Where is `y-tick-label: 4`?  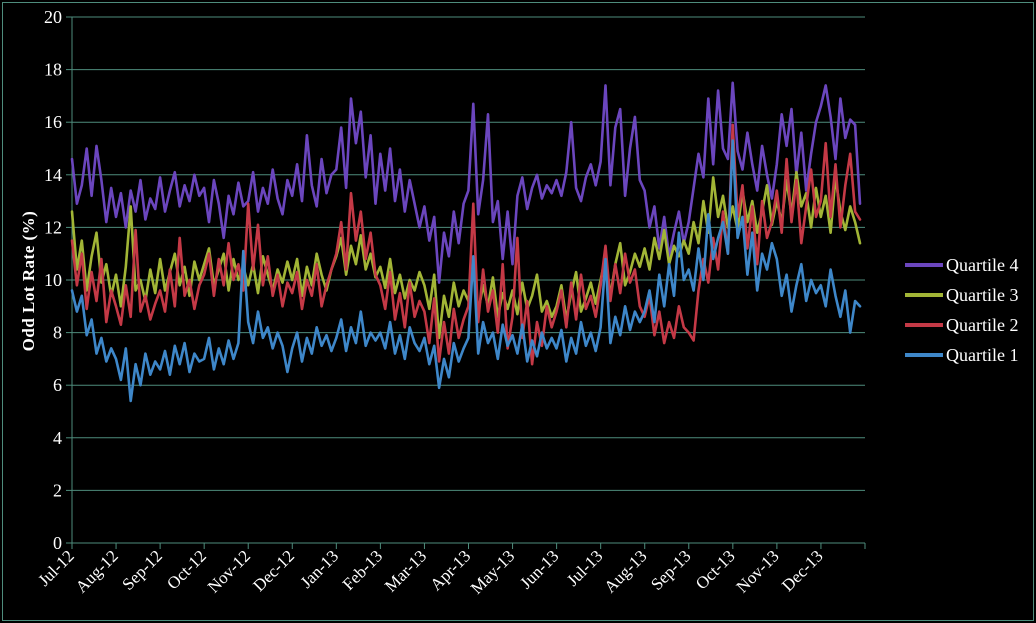
y-tick-label: 4 is located at coordinates (57, 438).